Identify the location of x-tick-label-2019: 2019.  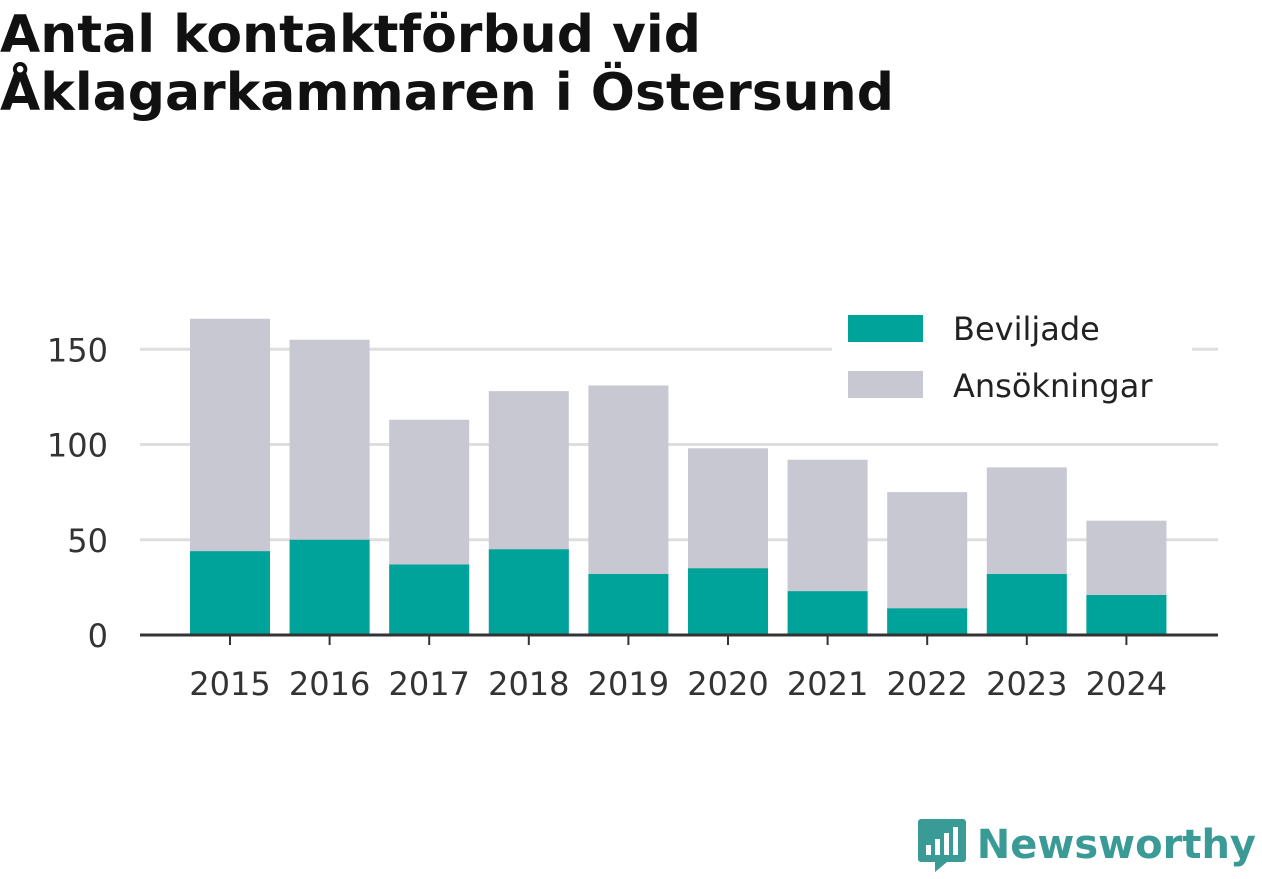
(628, 684).